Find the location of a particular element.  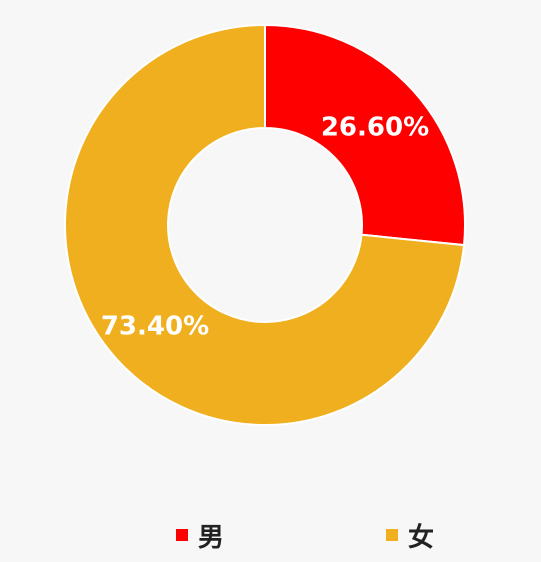

legend-label-male: 男 is located at coordinates (211, 537).